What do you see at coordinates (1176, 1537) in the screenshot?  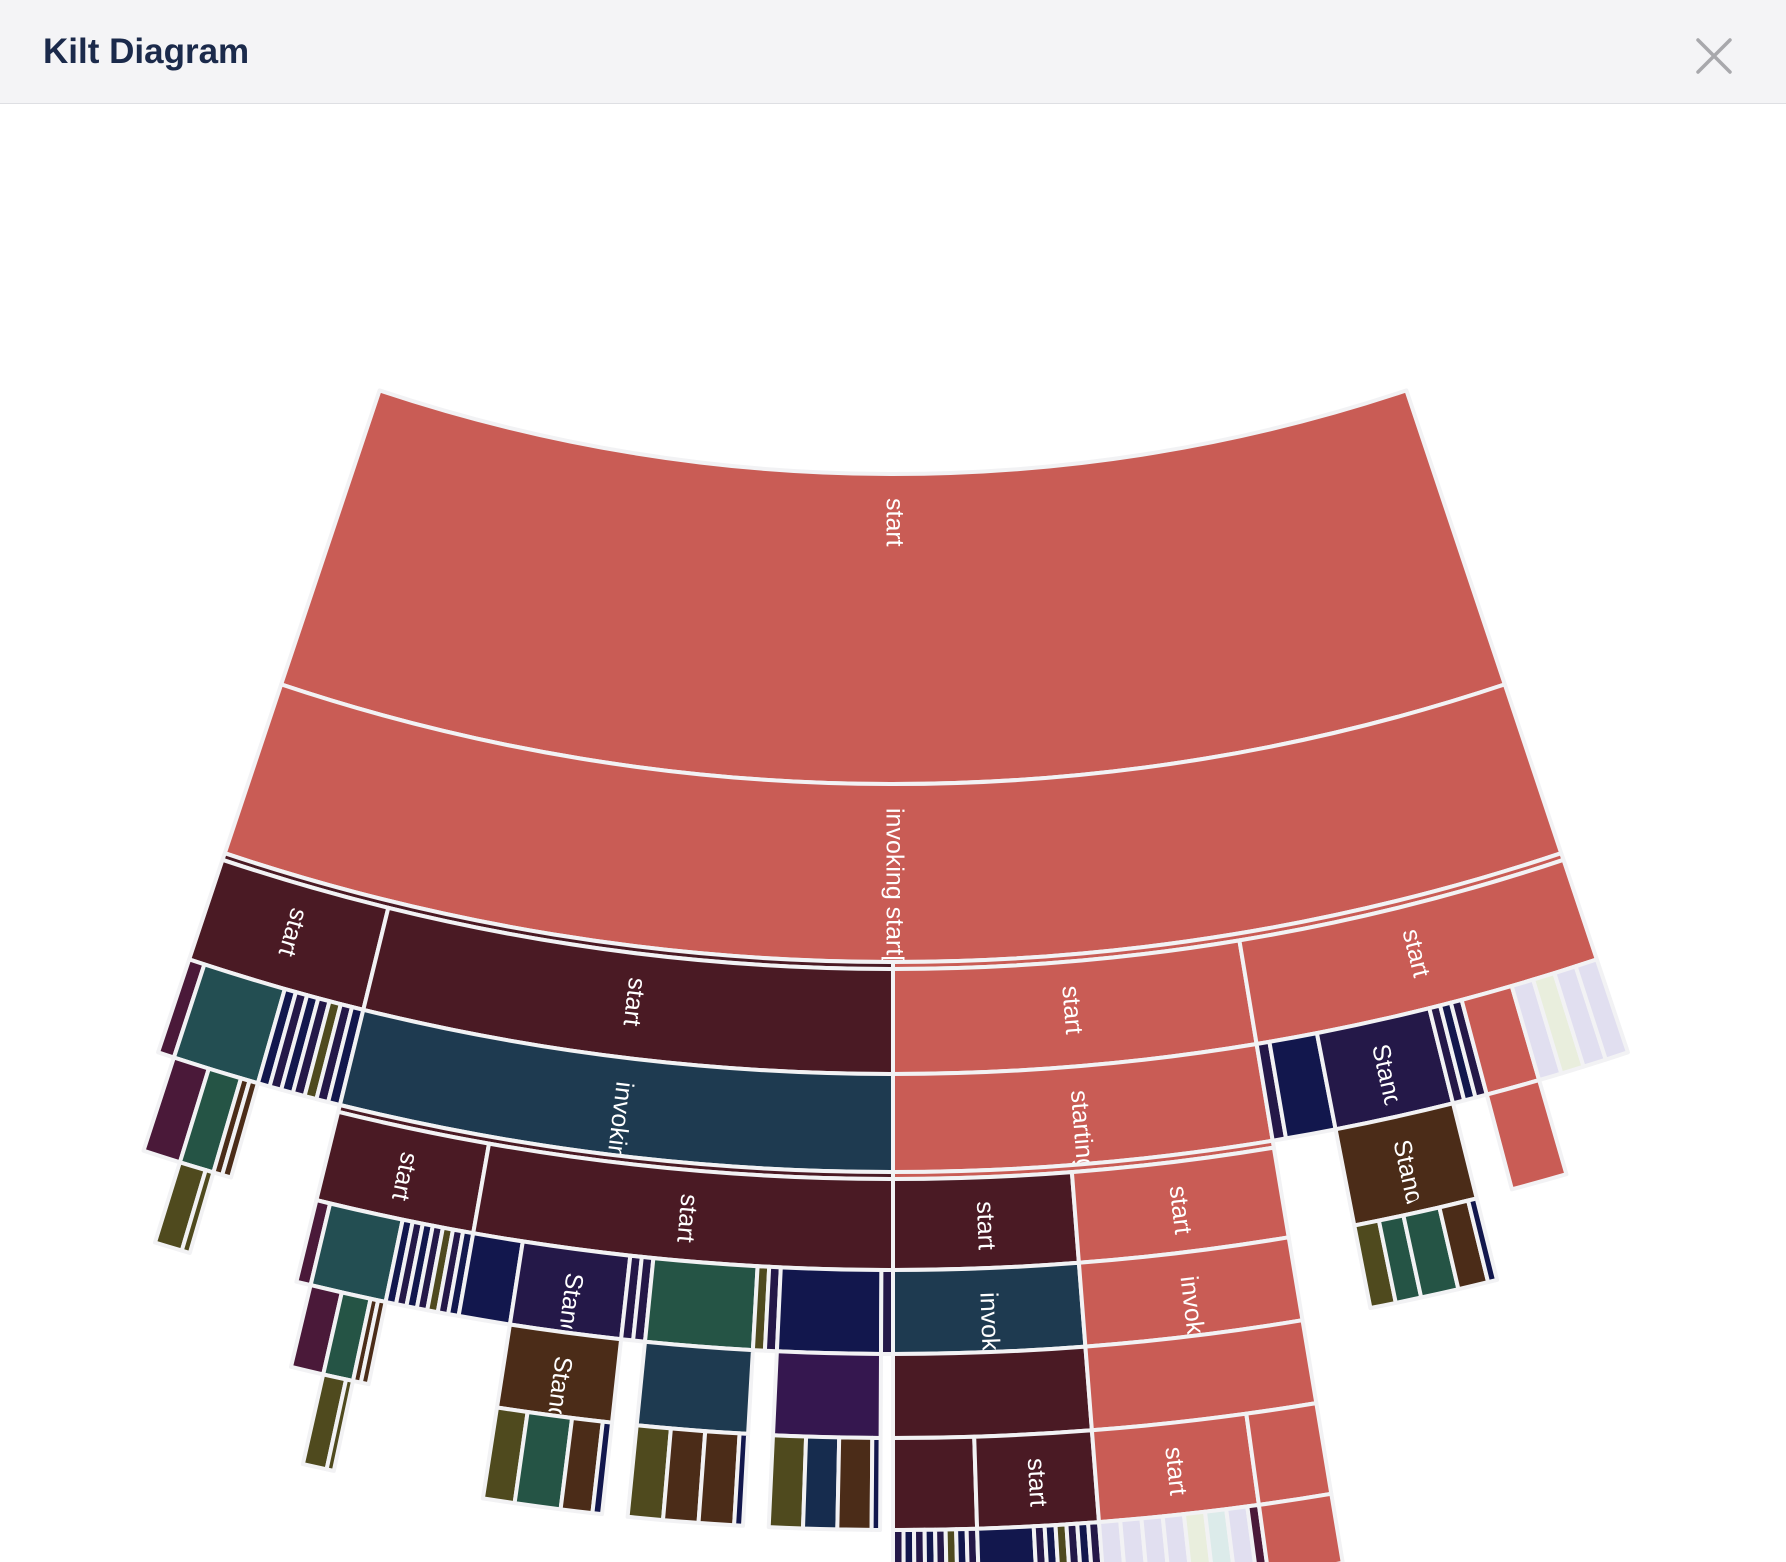 I see `kilt-node-d11d` at bounding box center [1176, 1537].